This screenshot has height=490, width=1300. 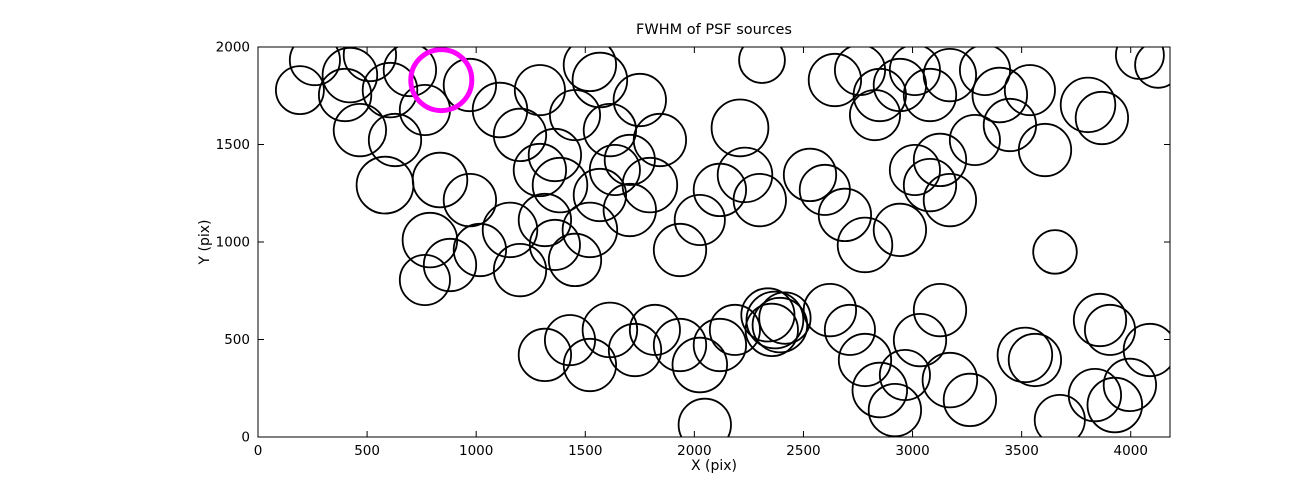 I want to click on y-tick-label: 1500, so click(x=233, y=145).